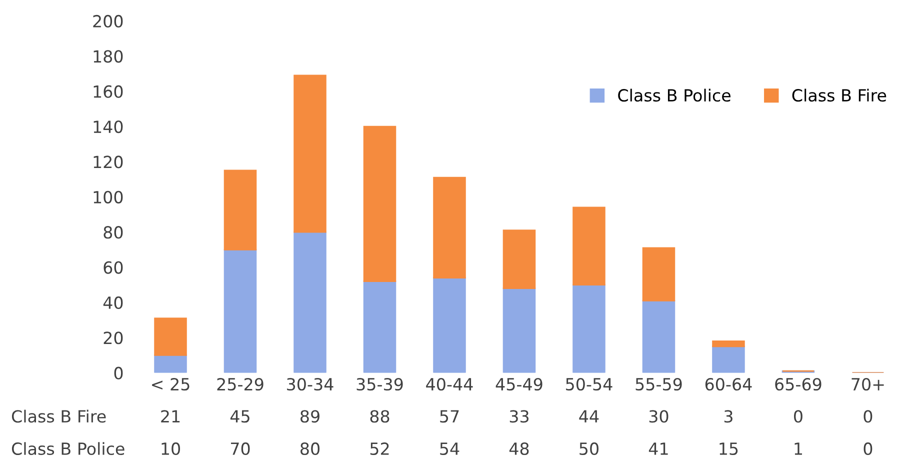 The image size is (919, 466). What do you see at coordinates (674, 95) in the screenshot?
I see `legend-label: Class B Police` at bounding box center [674, 95].